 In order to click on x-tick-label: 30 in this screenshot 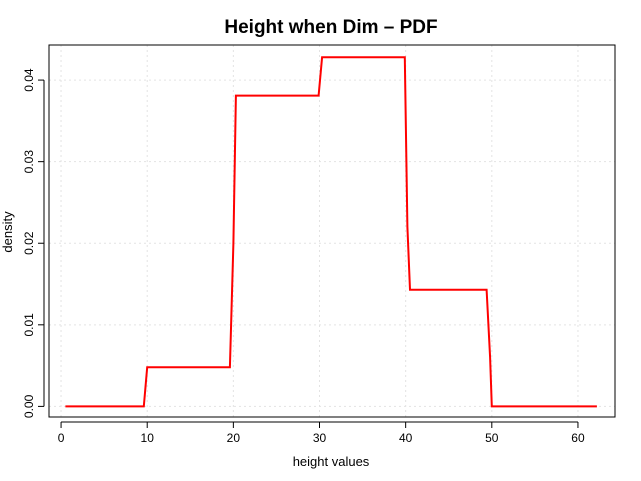, I will do `click(320, 438)`.